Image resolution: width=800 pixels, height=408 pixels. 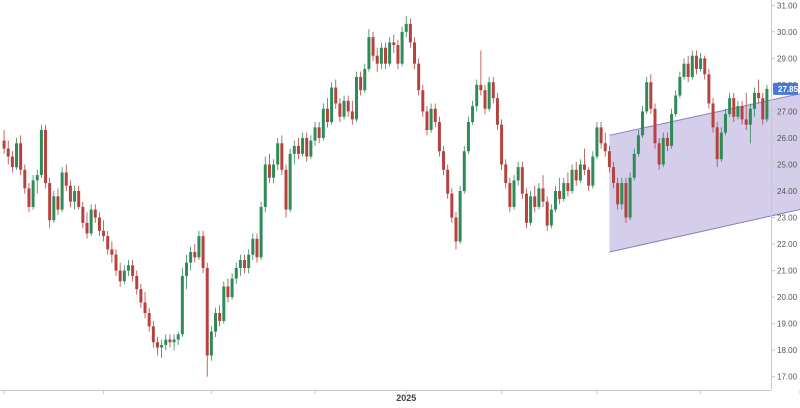 What do you see at coordinates (787, 271) in the screenshot?
I see `y-tick-label: 21.00` at bounding box center [787, 271].